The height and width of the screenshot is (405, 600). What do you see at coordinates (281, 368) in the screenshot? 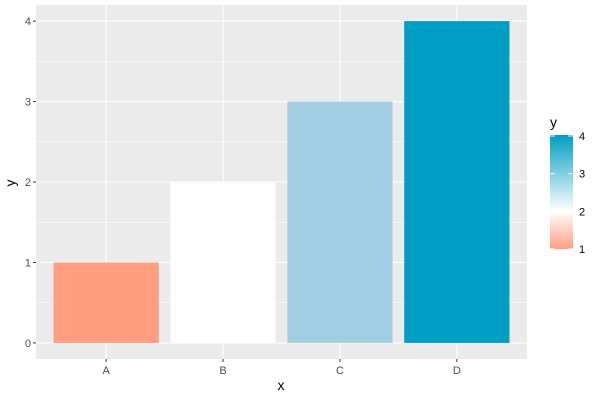
I see `x-axis: A B C D` at bounding box center [281, 368].